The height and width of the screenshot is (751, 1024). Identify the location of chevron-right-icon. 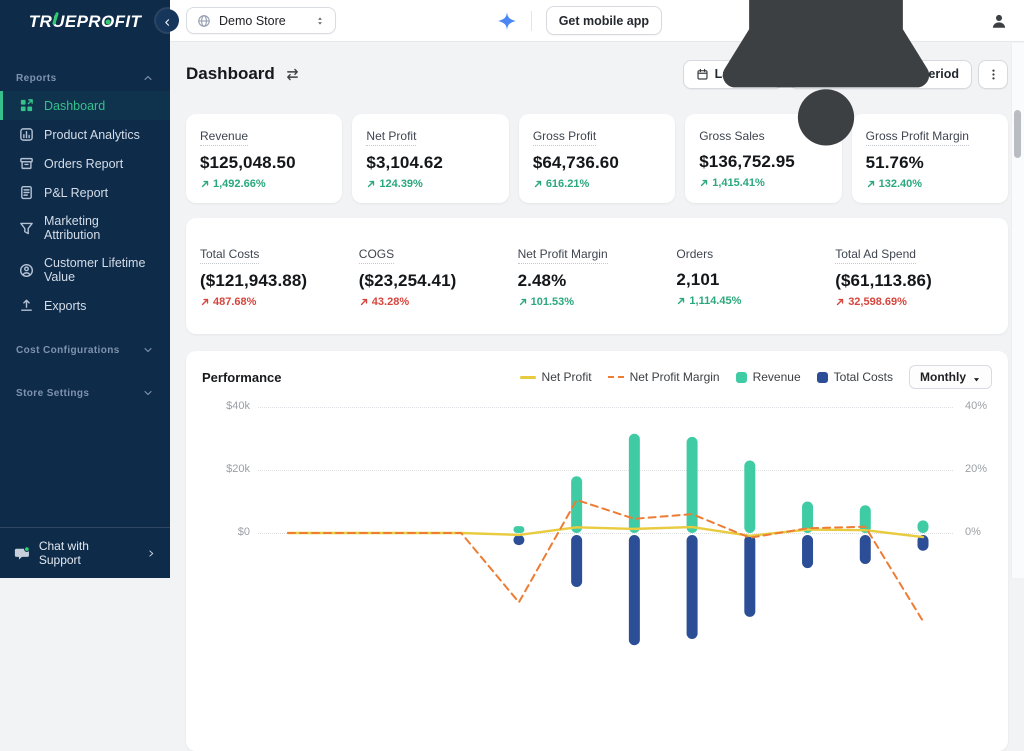
(151, 553).